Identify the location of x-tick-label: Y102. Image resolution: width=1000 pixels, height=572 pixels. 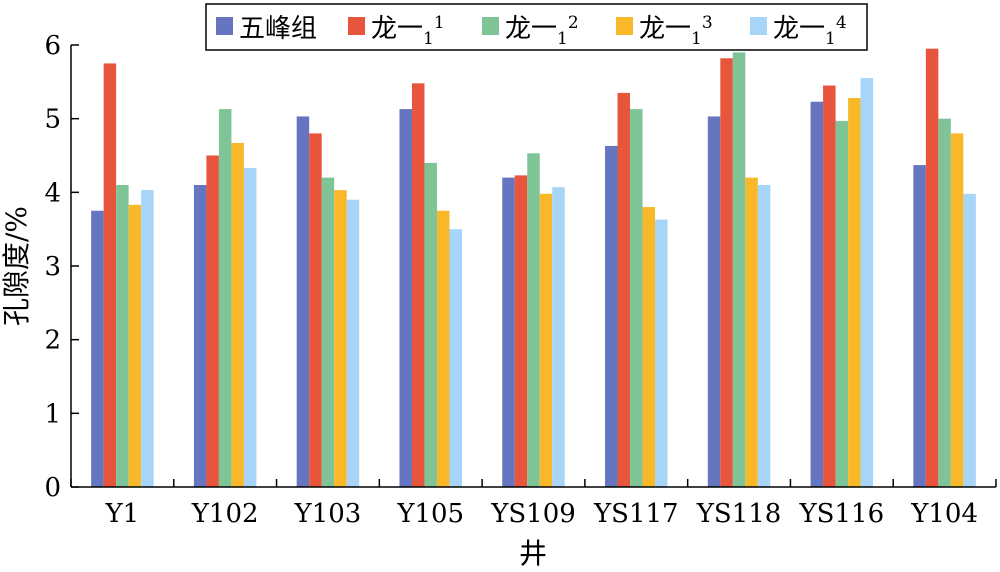
(225, 514).